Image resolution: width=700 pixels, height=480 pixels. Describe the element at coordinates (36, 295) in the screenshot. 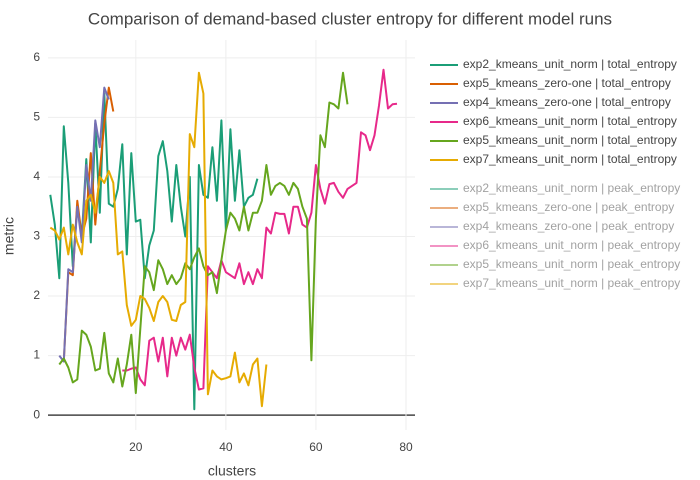

I see `y-tick-label: 2` at that location.